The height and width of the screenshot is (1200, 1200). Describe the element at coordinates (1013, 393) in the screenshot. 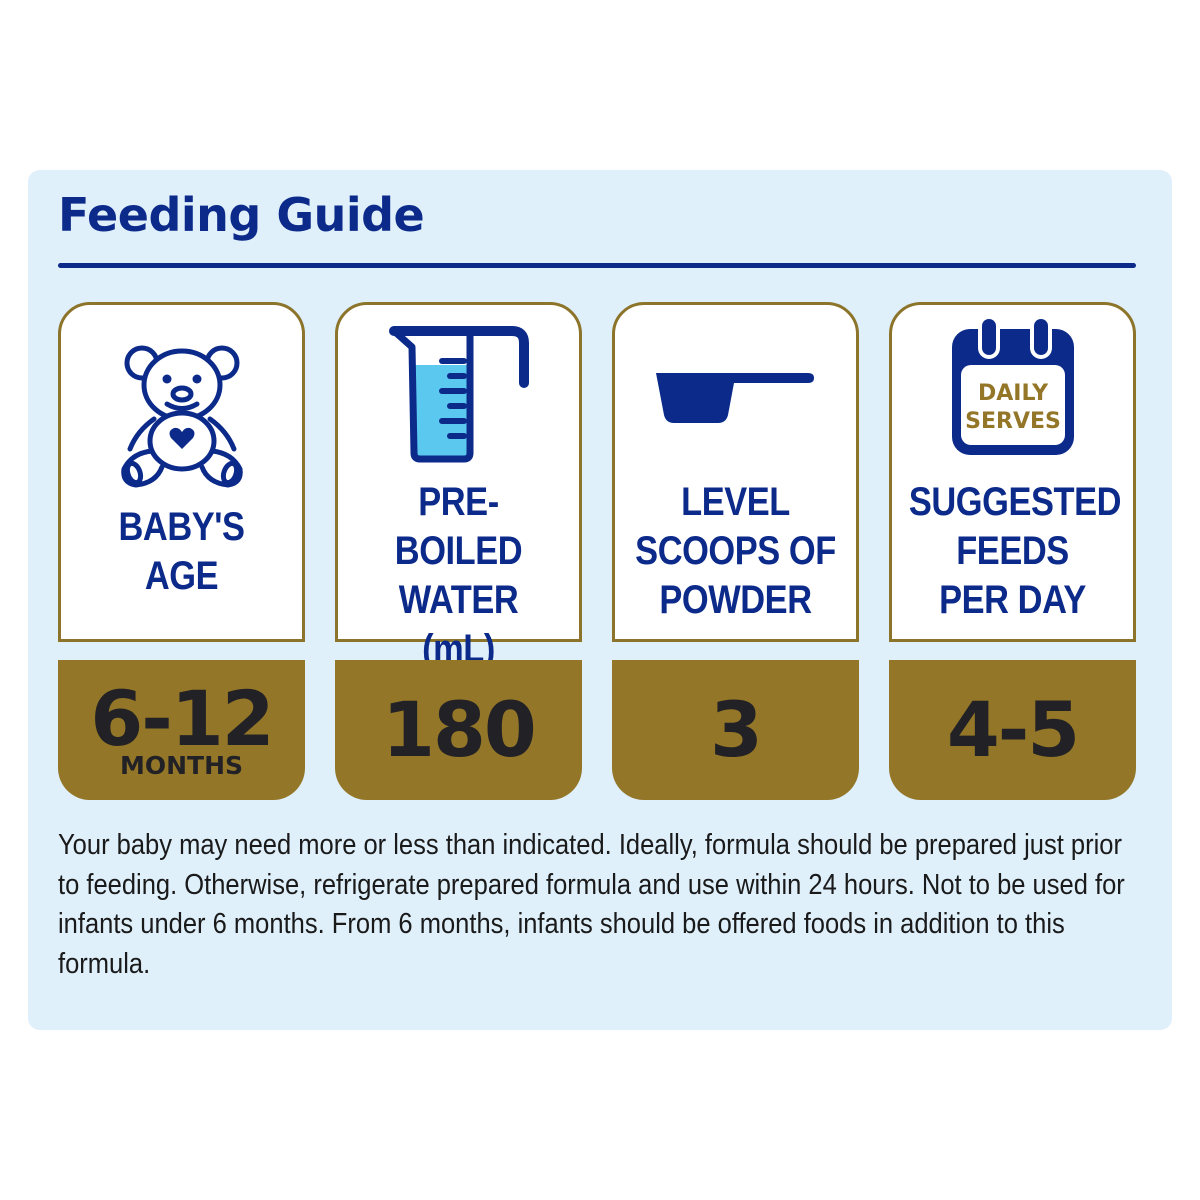

I see `svg-text: DAILY` at that location.